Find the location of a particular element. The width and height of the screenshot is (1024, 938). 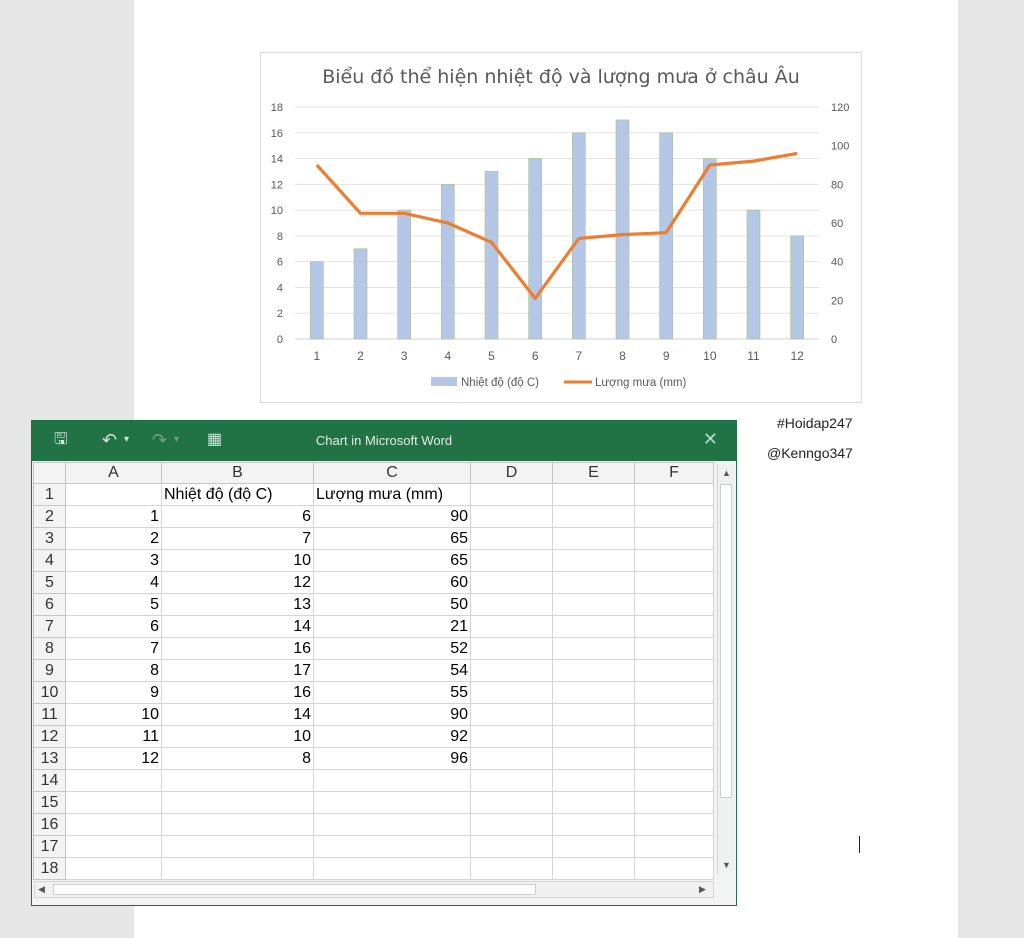

column-header-f: F is located at coordinates (674, 473).